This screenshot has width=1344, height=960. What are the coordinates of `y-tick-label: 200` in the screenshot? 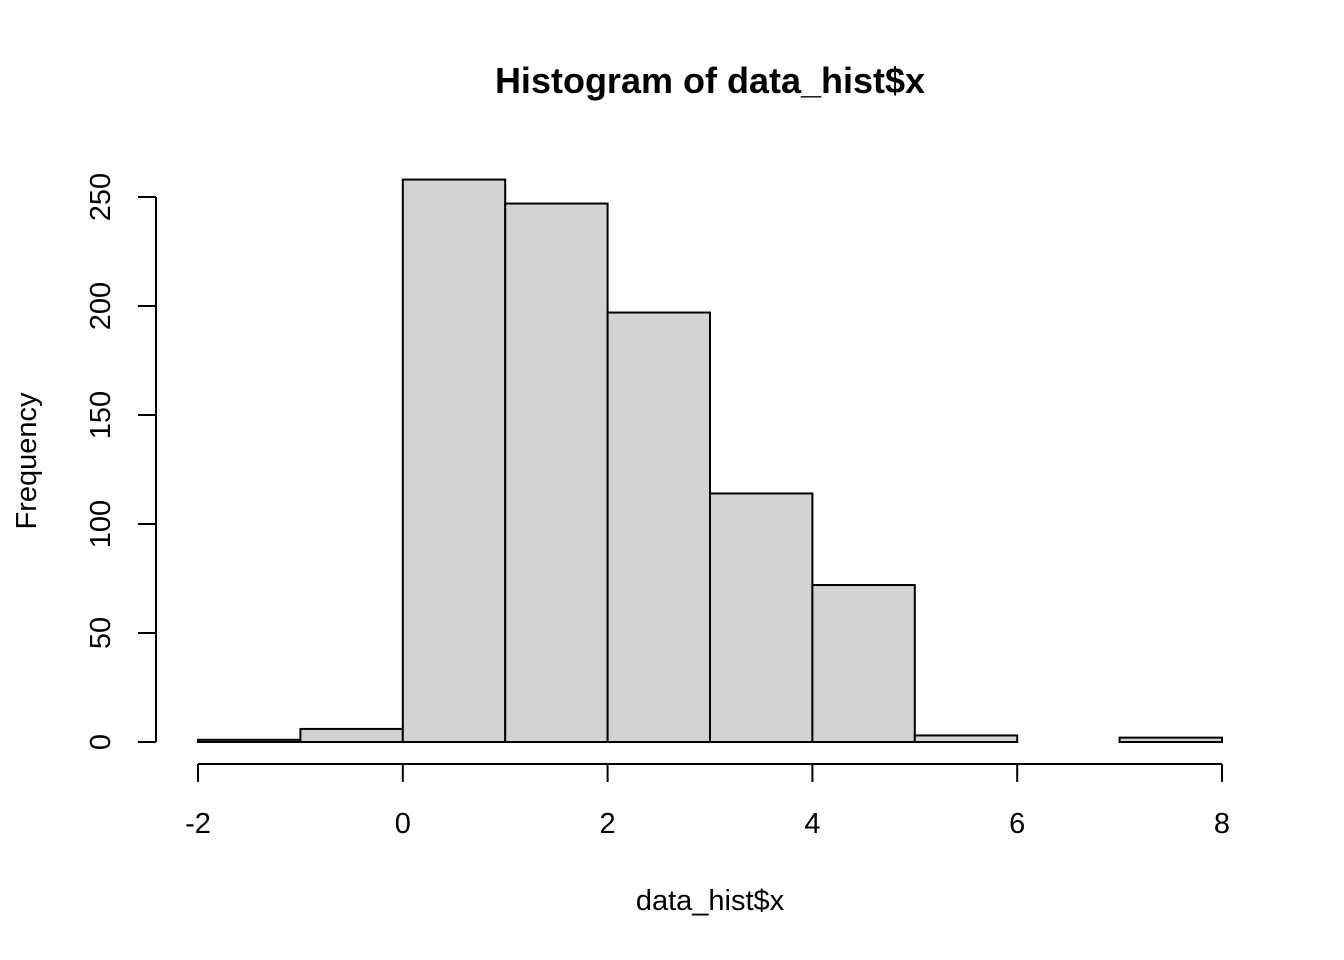 It's located at (101, 306).